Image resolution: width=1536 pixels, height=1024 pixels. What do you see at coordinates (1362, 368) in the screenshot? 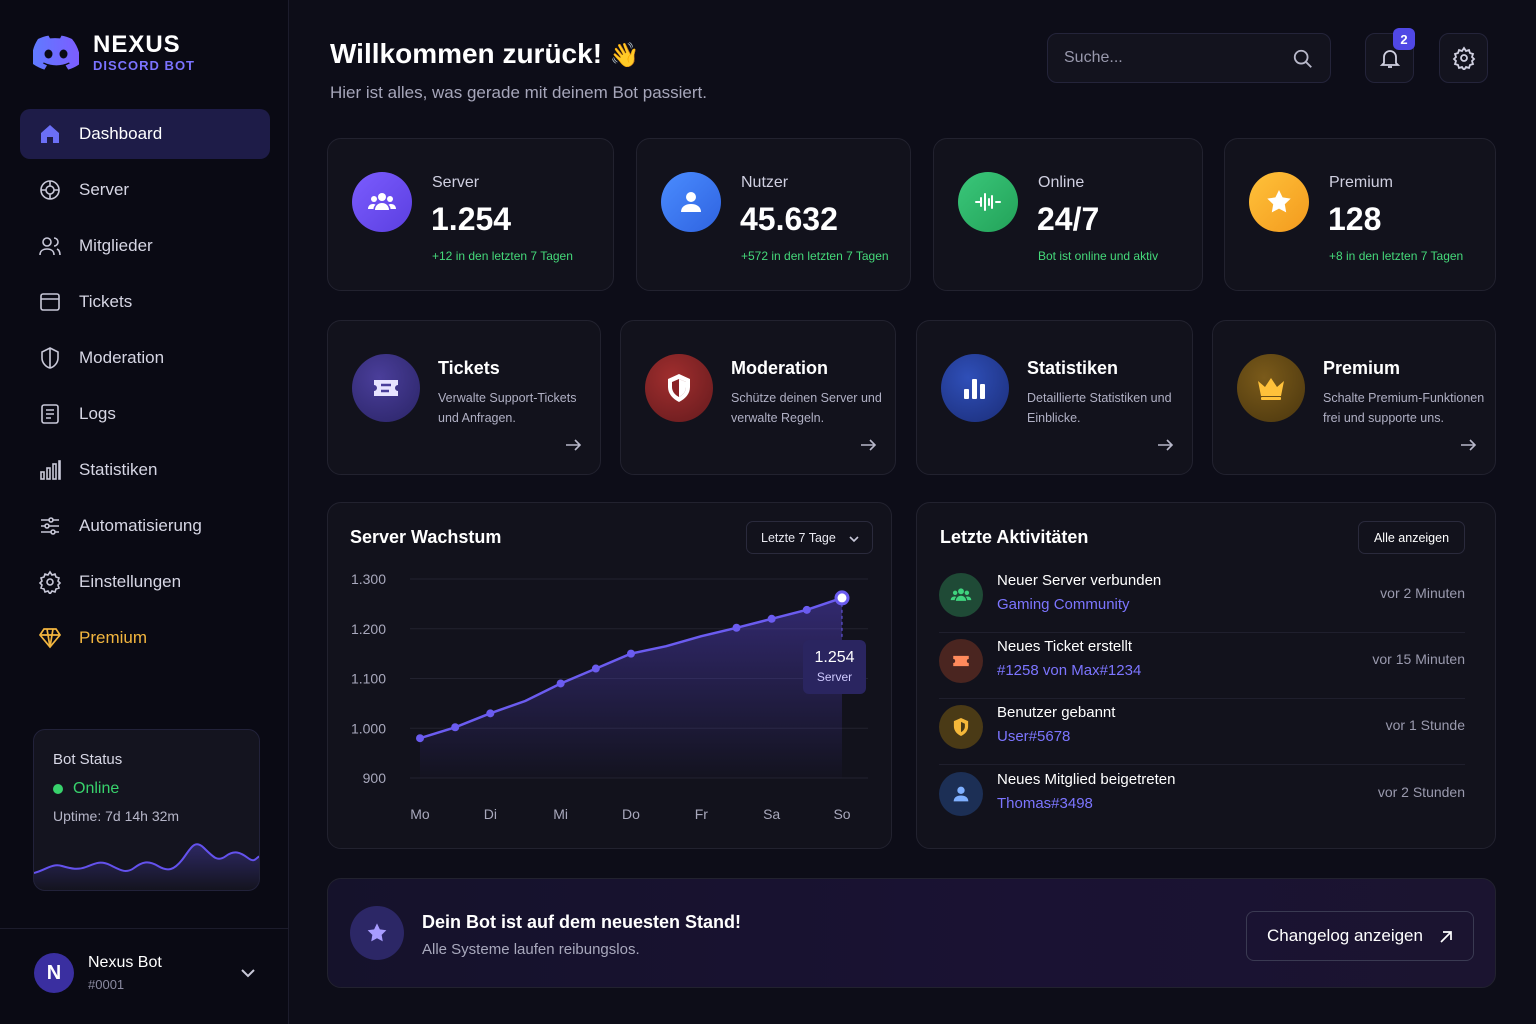
I see `feature-title: Premium` at bounding box center [1362, 368].